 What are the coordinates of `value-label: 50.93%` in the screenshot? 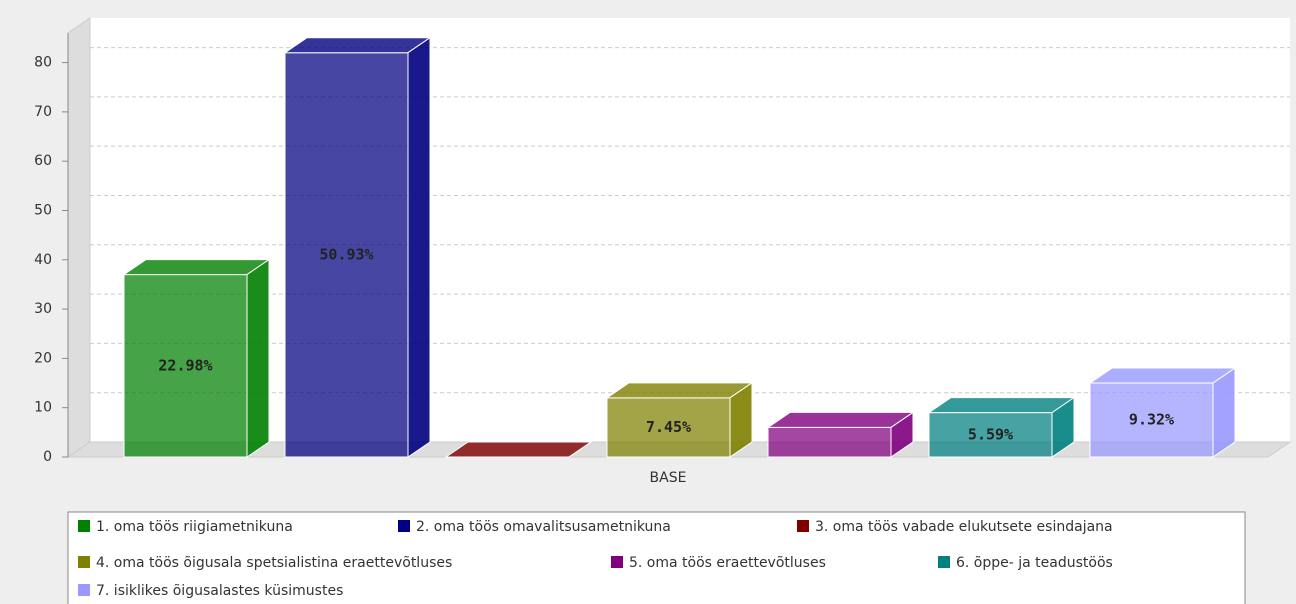 It's located at (346, 254).